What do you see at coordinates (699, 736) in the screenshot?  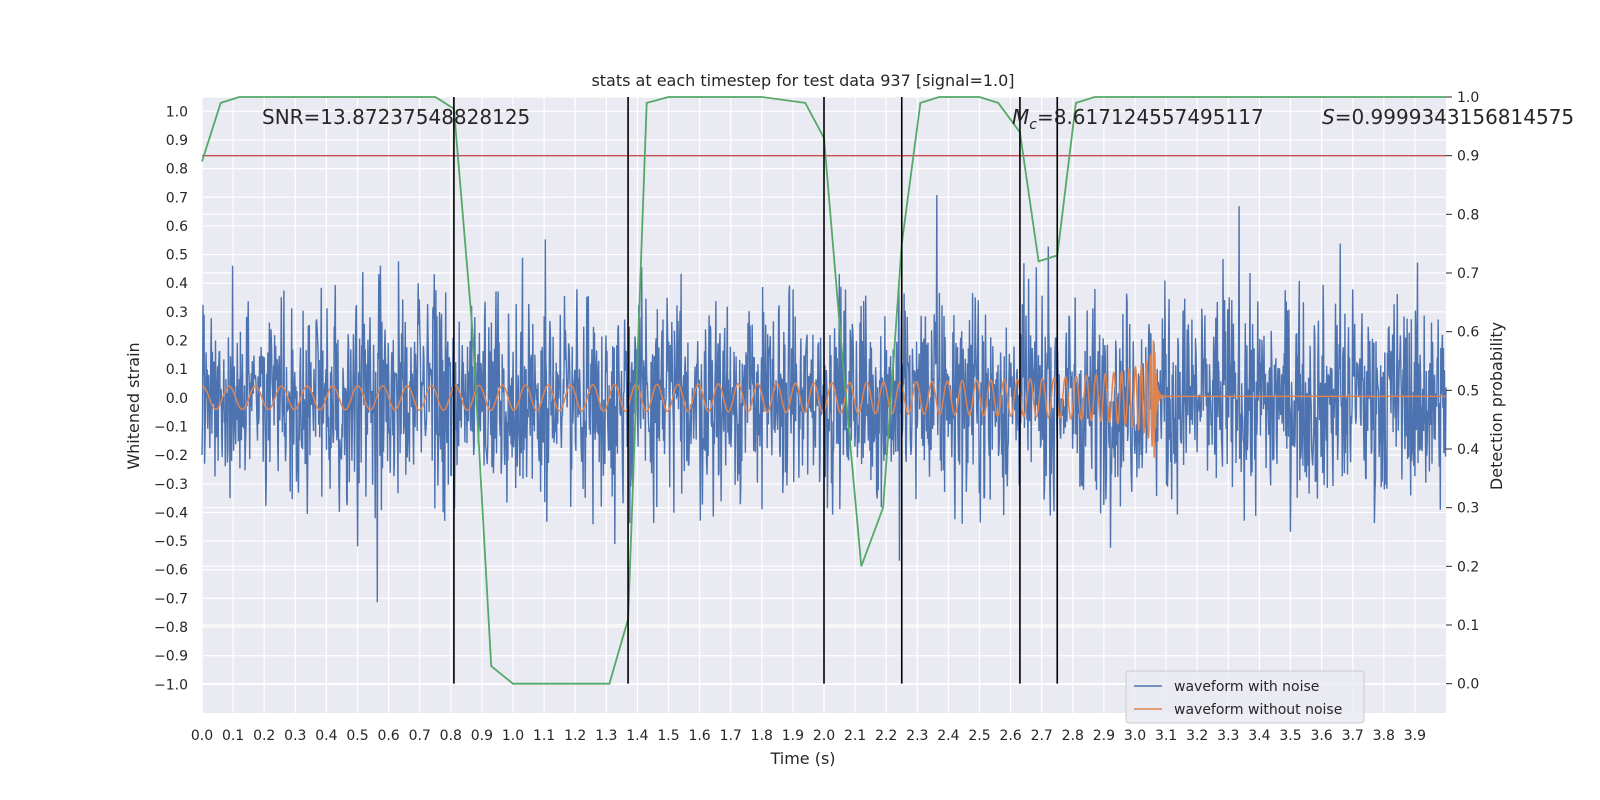 I see `x-tick-label: 1.6` at bounding box center [699, 736].